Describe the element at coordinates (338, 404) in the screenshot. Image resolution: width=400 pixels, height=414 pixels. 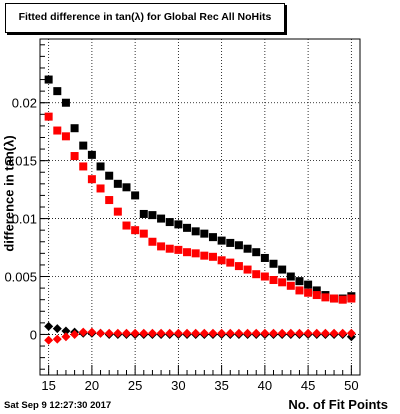
I see `x-axis-label: No. of Fit Points` at that location.